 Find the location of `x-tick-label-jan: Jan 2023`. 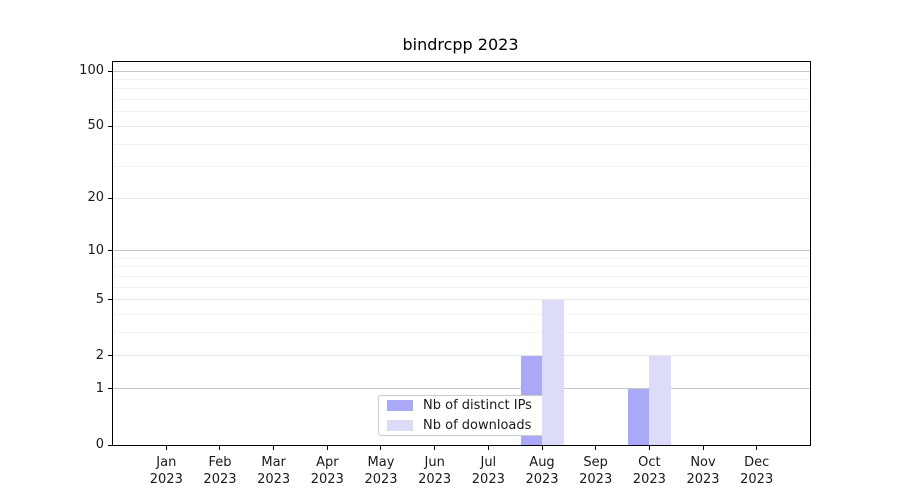

x-tick-label-jan: Jan 2023 is located at coordinates (166, 471).